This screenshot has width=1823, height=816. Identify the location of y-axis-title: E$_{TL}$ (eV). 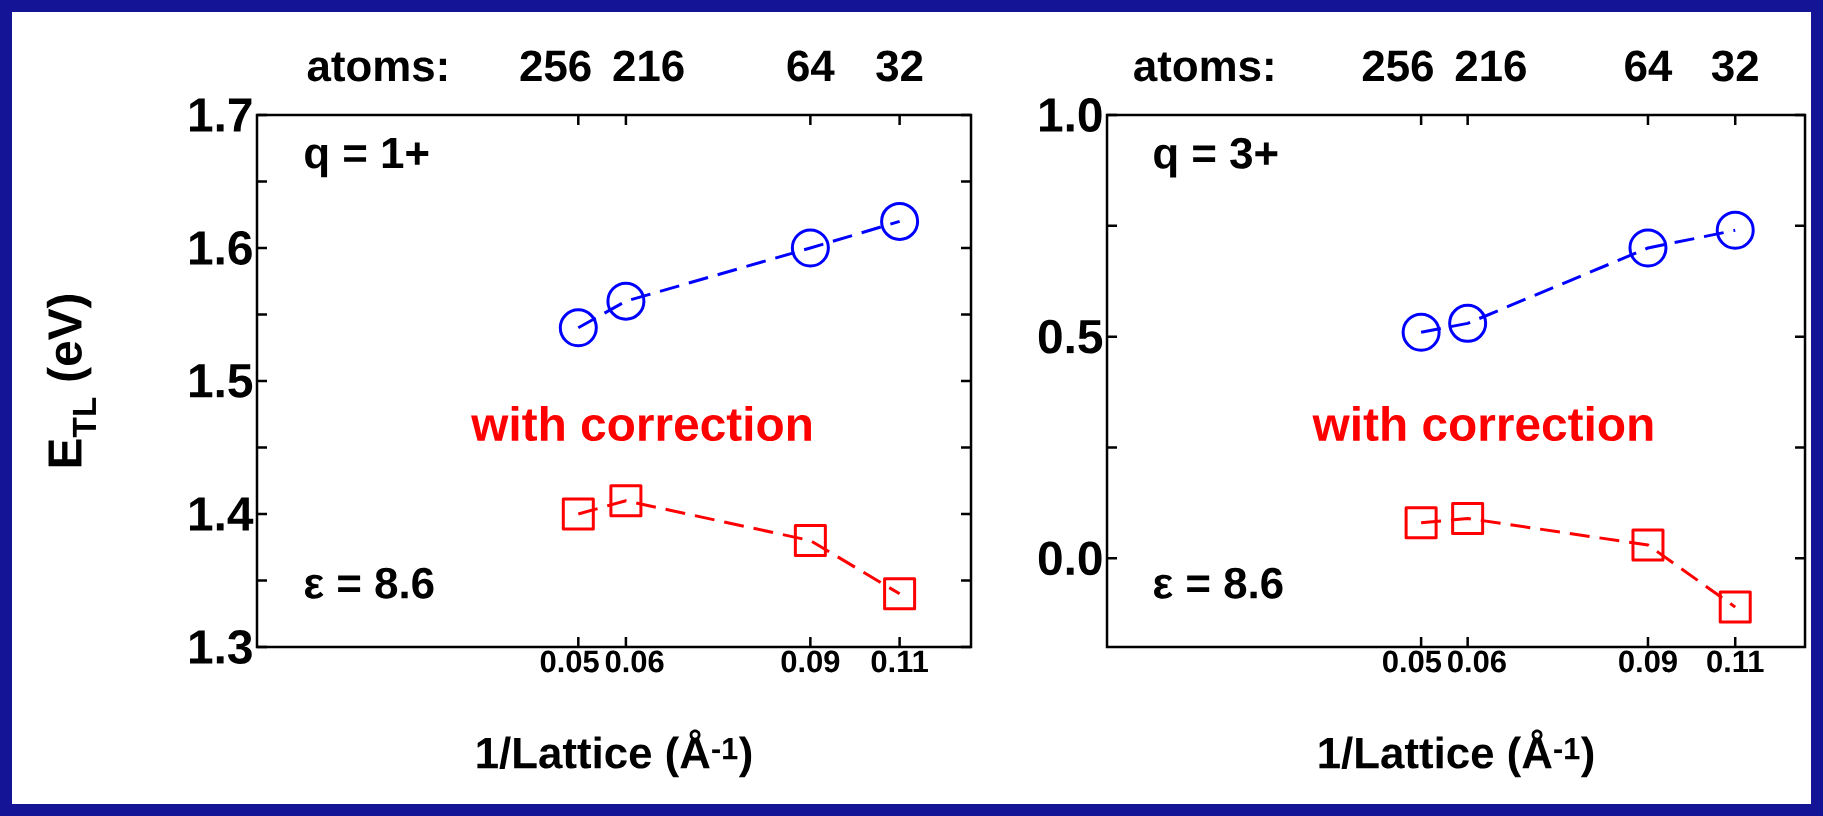
(71, 380).